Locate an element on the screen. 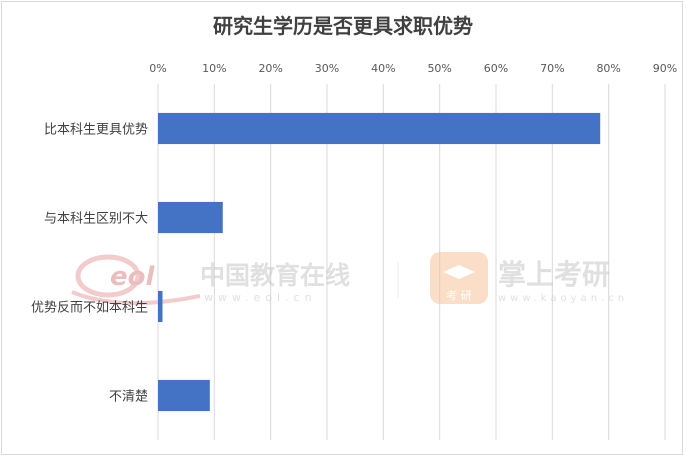 Image resolution: width=686 pixels, height=458 pixels. x-tick-label: 10% is located at coordinates (214, 68).